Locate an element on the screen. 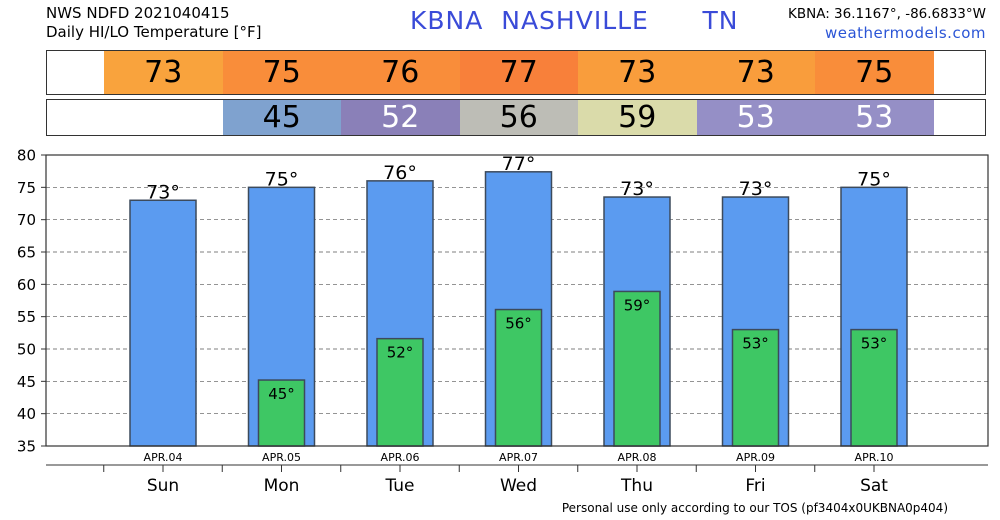 This screenshot has height=520, width=1000. day-label-6: Sat is located at coordinates (874, 486).